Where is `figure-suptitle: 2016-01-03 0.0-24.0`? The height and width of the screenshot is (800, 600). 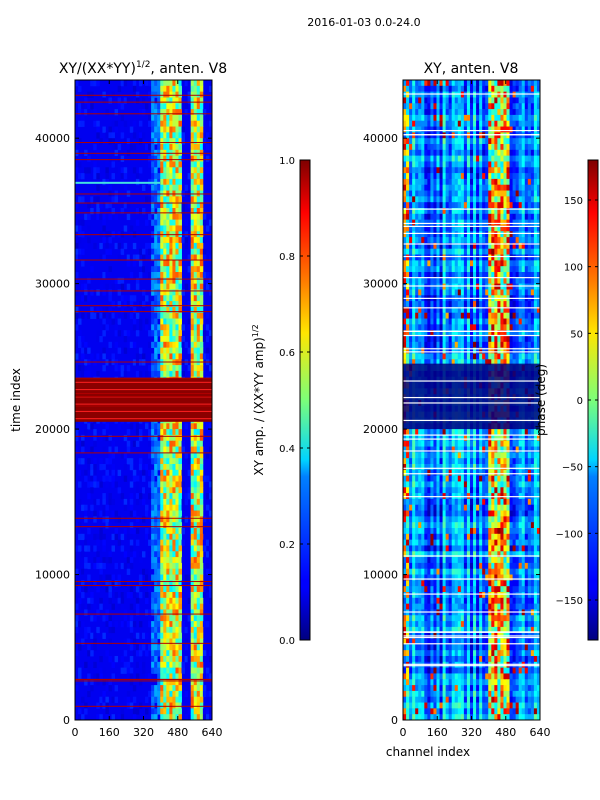 figure-suptitle: 2016-01-03 0.0-24.0 is located at coordinates (363, 22).